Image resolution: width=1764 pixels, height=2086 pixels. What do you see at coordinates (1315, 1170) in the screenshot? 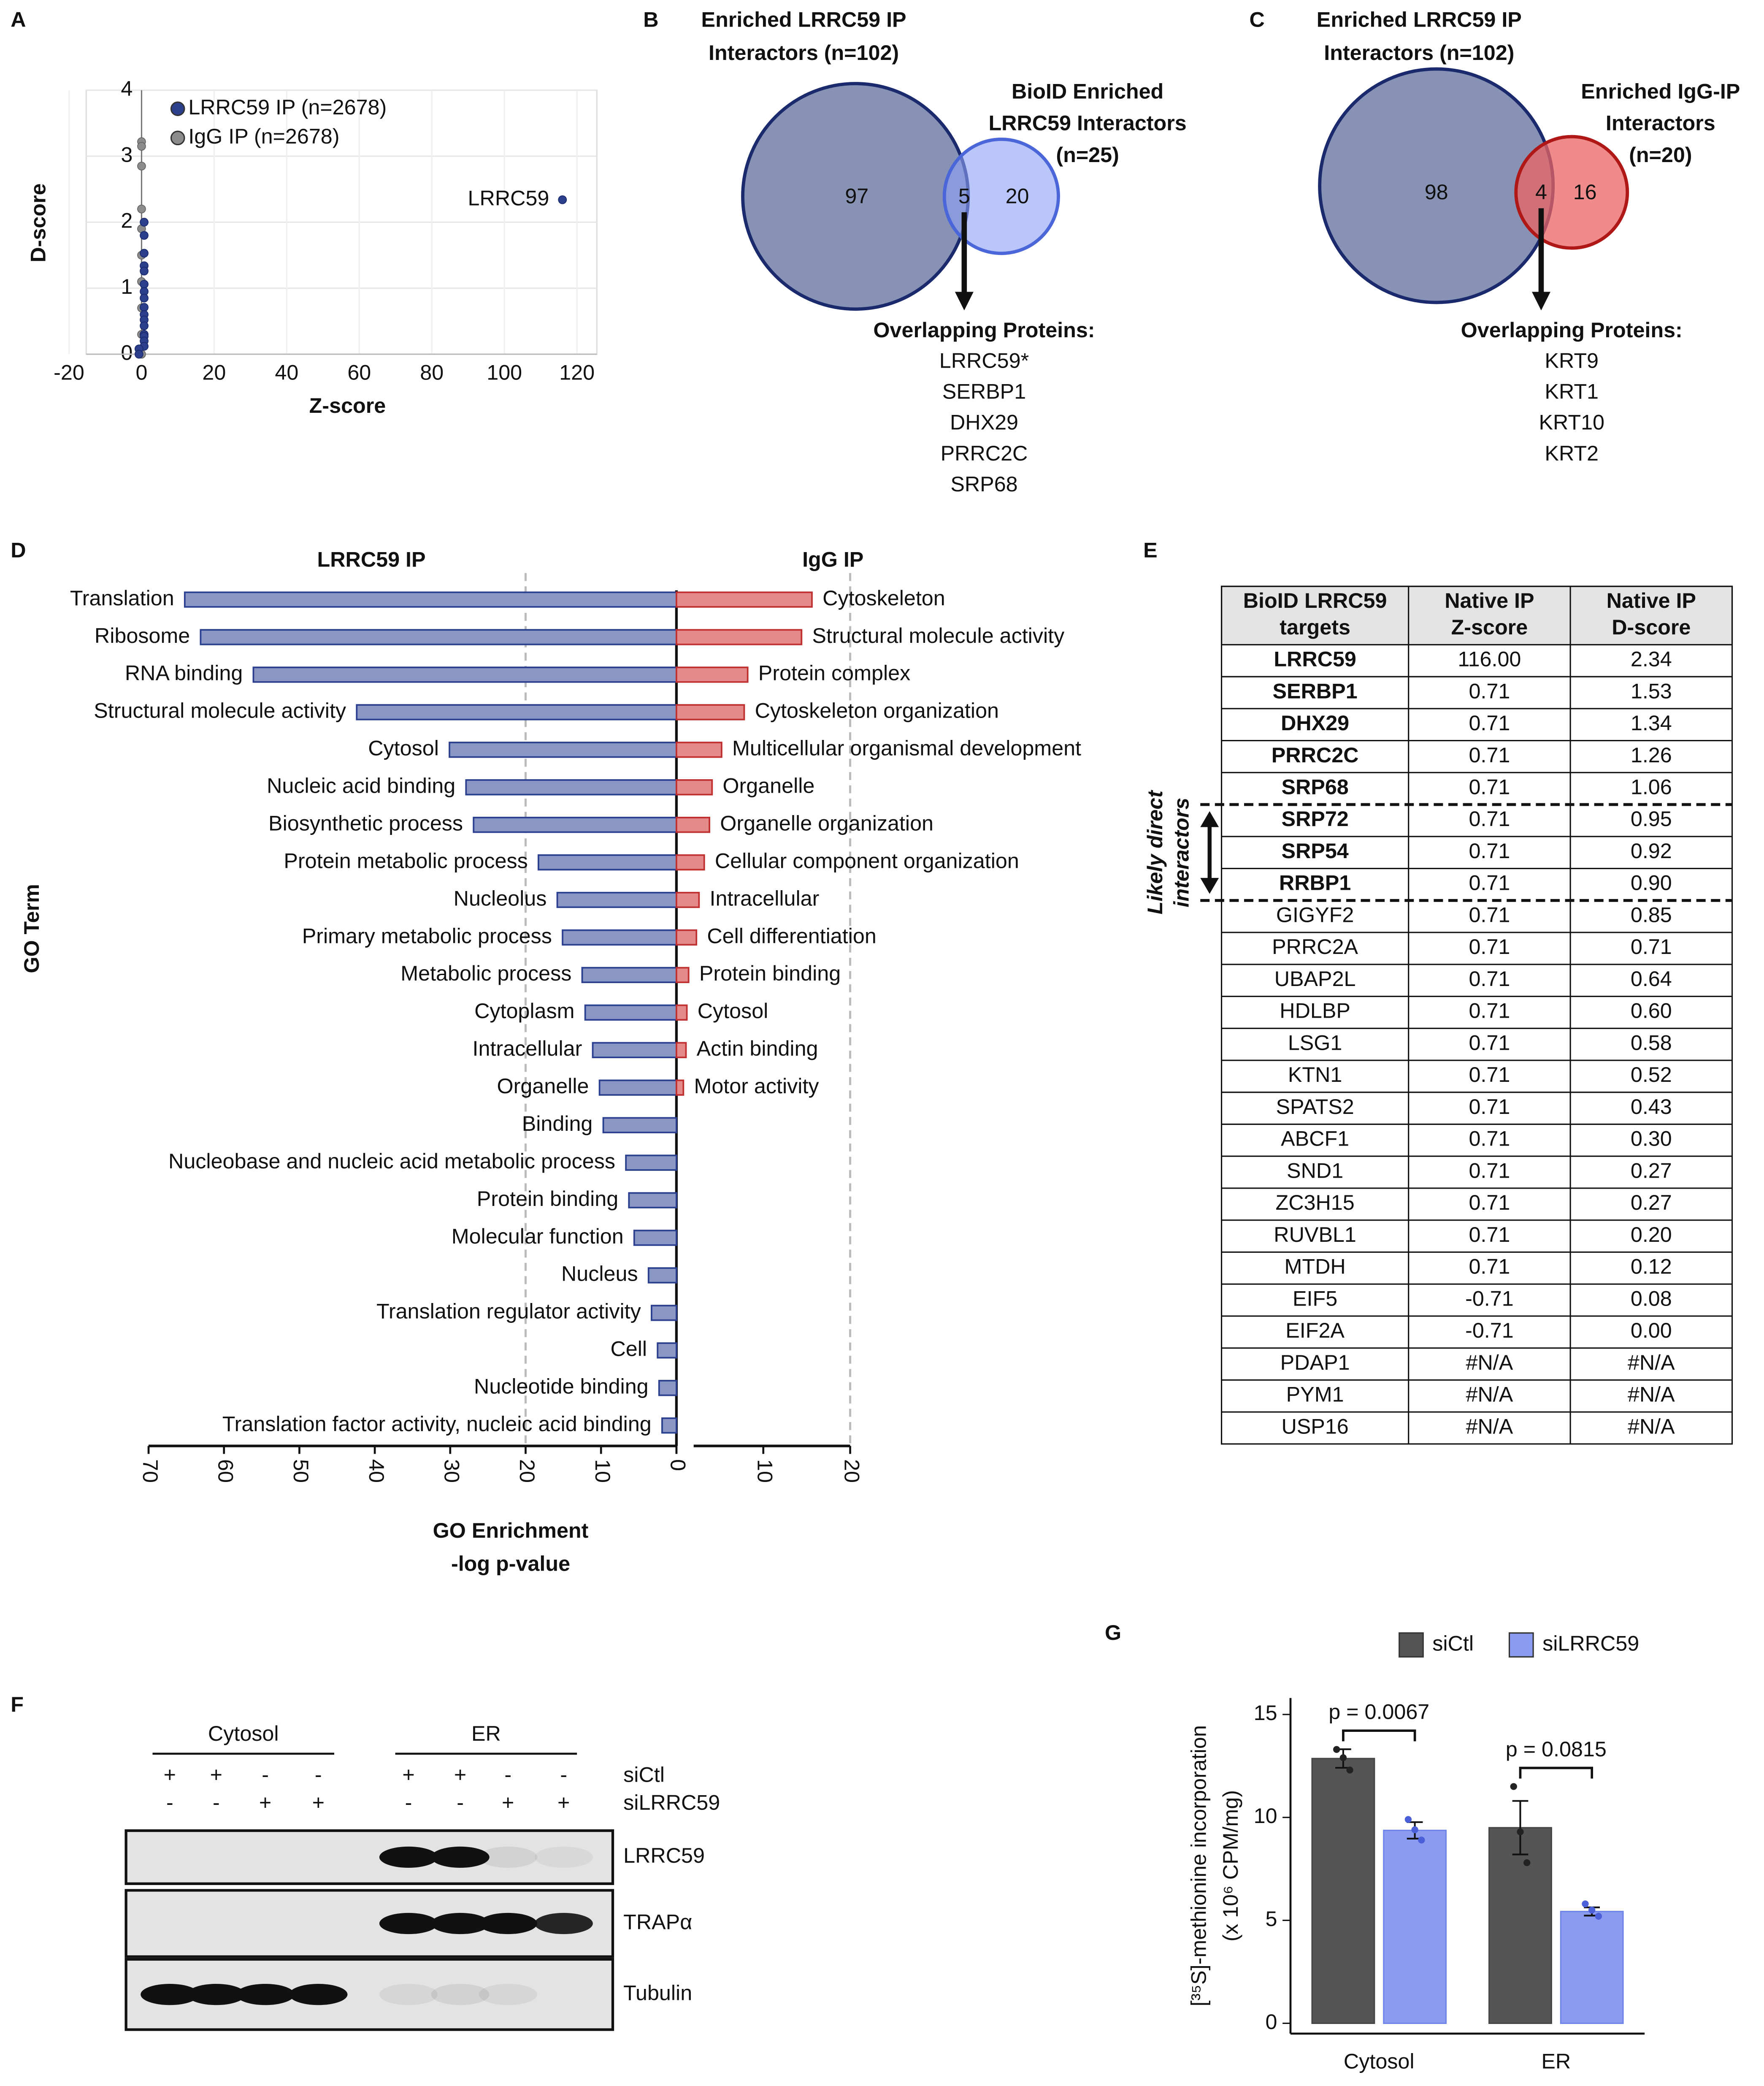
I see `table-cell: SND1` at bounding box center [1315, 1170].